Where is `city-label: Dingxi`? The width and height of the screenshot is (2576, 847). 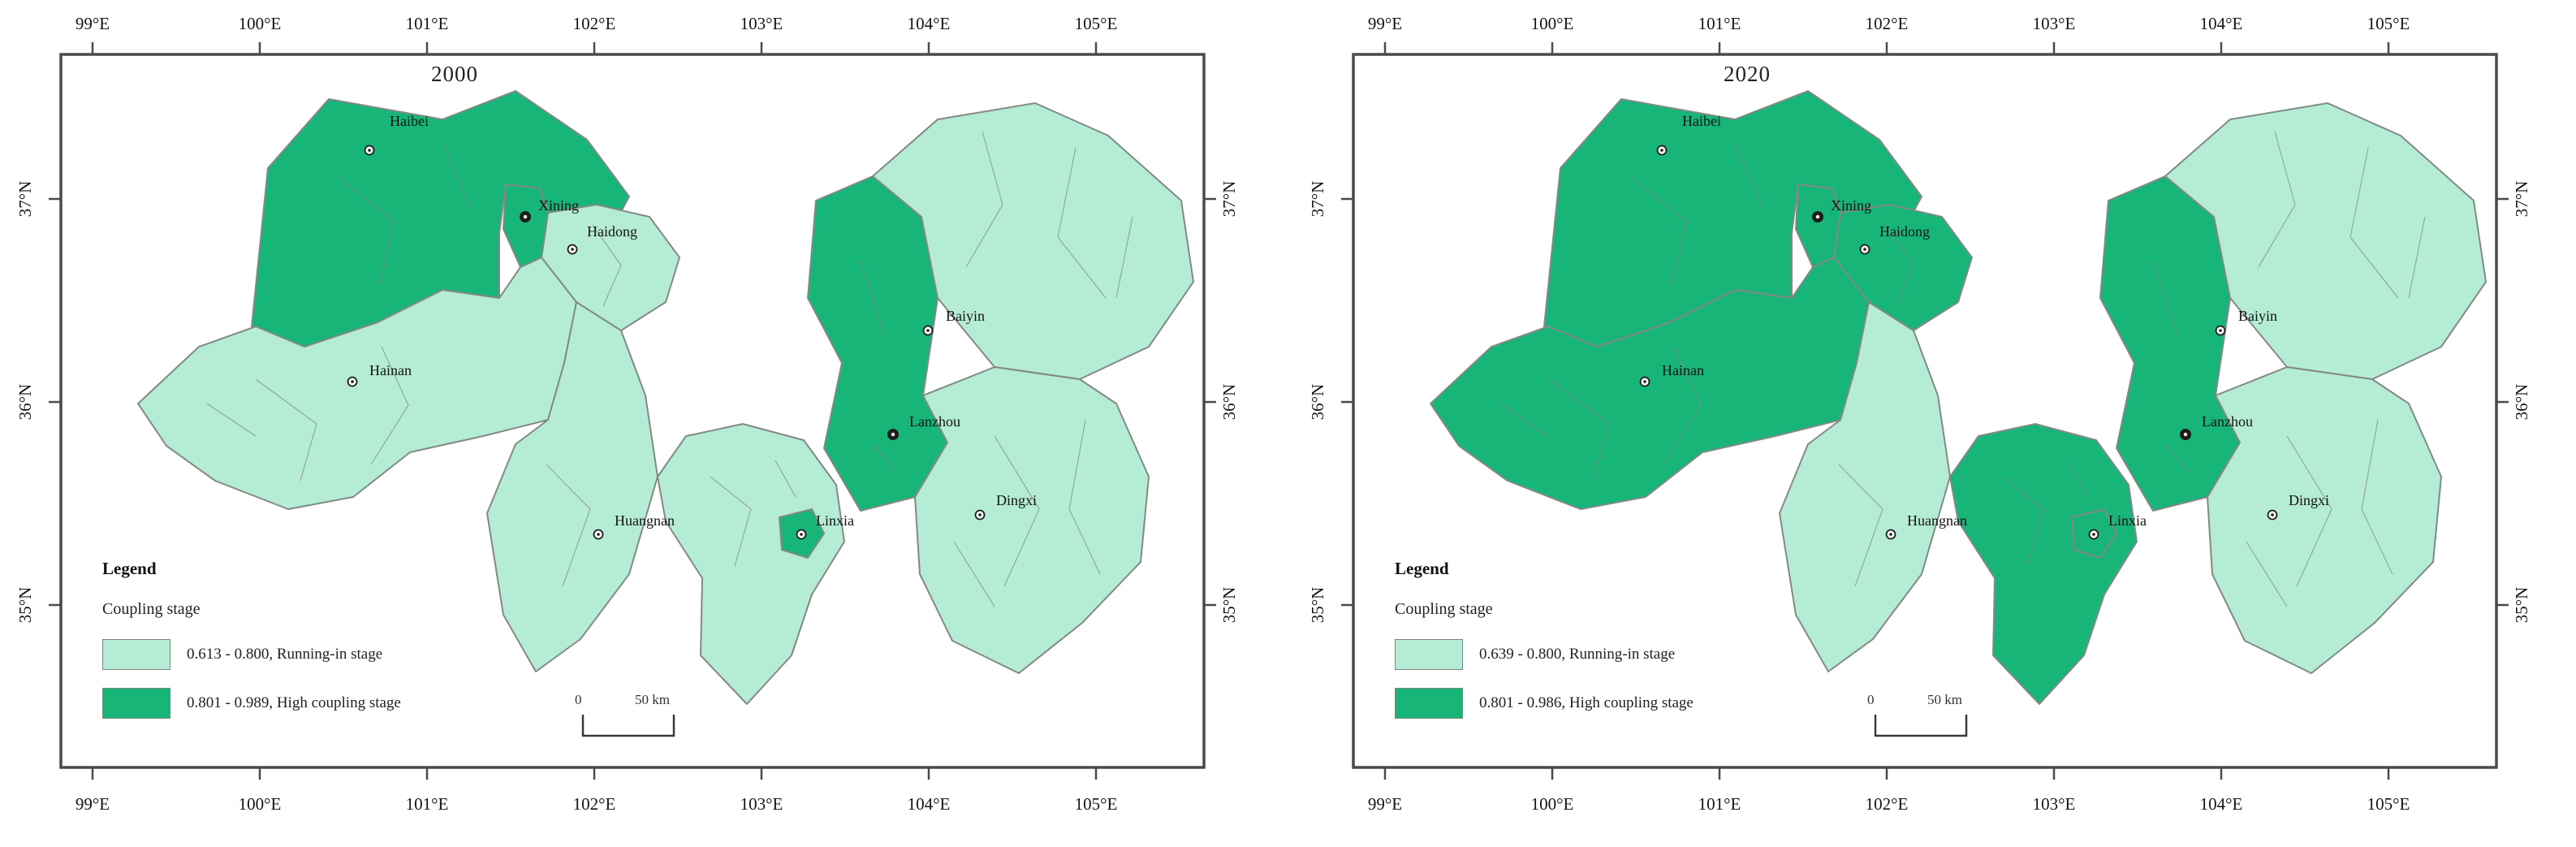
city-label: Dingxi is located at coordinates (2309, 500).